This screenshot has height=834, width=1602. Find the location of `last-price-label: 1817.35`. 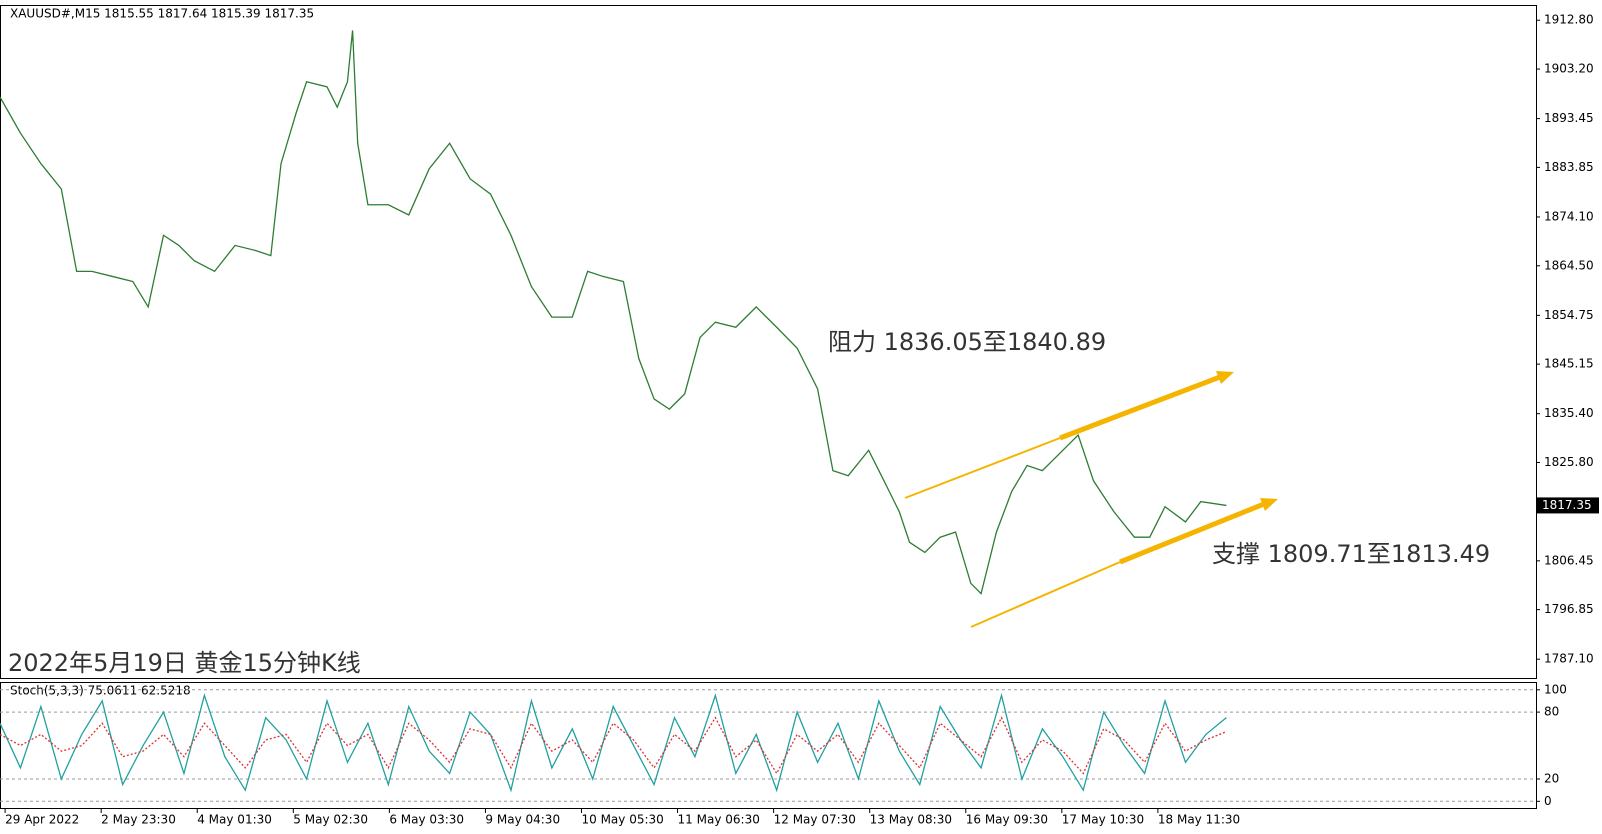

last-price-label: 1817.35 is located at coordinates (1567, 505).